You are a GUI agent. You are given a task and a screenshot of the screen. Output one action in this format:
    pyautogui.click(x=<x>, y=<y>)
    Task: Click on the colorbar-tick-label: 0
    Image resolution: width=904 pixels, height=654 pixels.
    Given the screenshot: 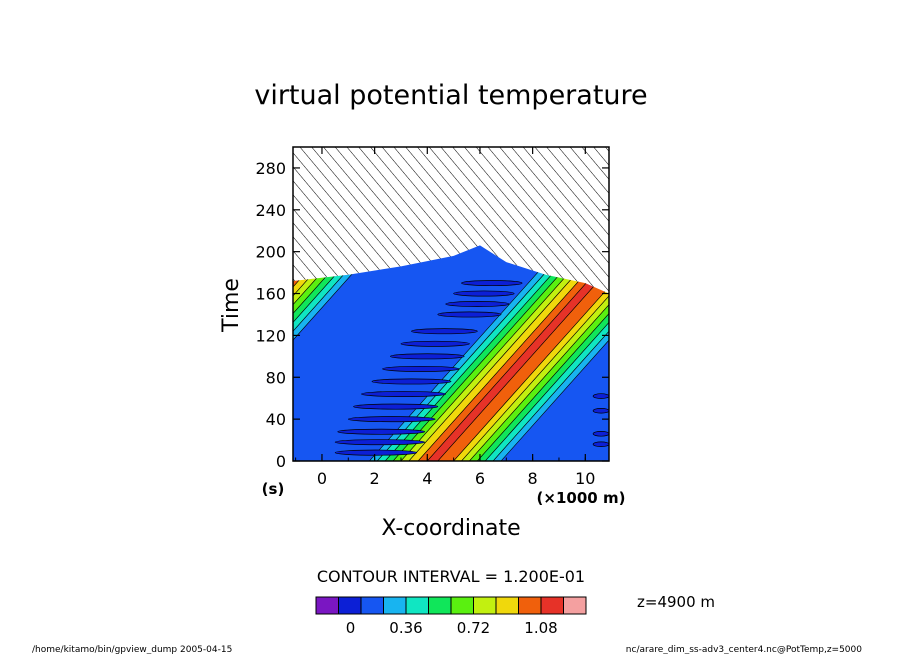 What is the action you would take?
    pyautogui.click(x=351, y=628)
    